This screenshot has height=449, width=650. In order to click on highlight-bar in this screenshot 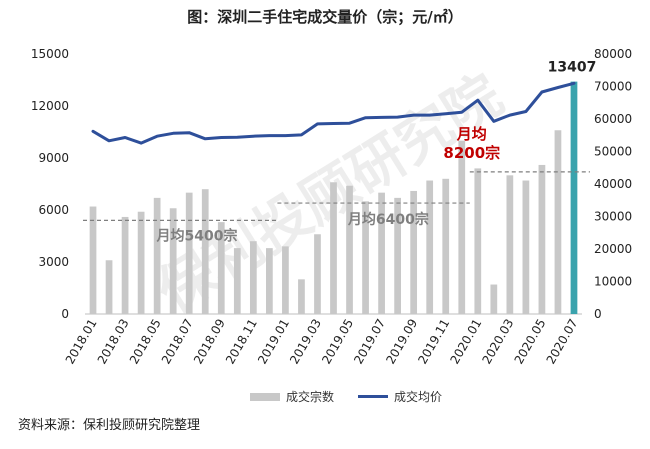, I will do `click(574, 197)`.